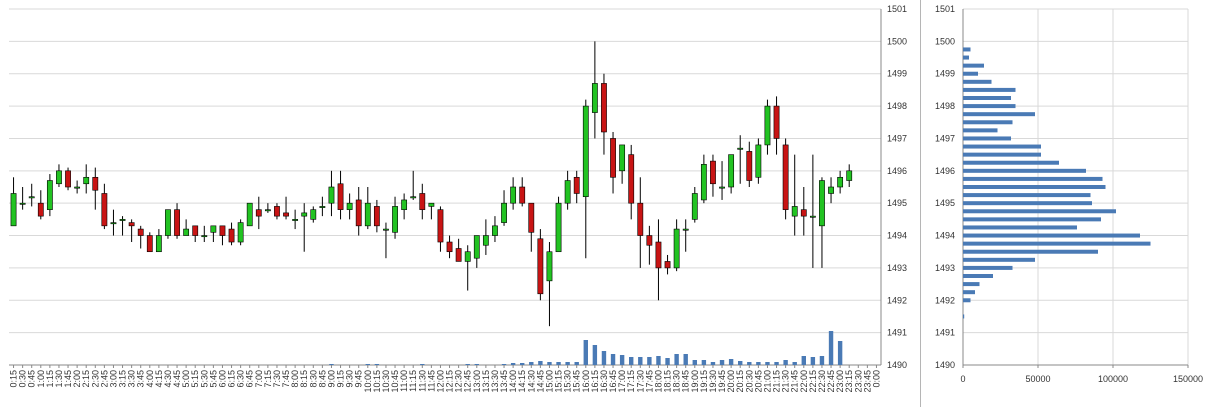 This screenshot has height=407, width=1210. What do you see at coordinates (286, 379) in the screenshot?
I see `time-tick-label: 7:45` at bounding box center [286, 379].